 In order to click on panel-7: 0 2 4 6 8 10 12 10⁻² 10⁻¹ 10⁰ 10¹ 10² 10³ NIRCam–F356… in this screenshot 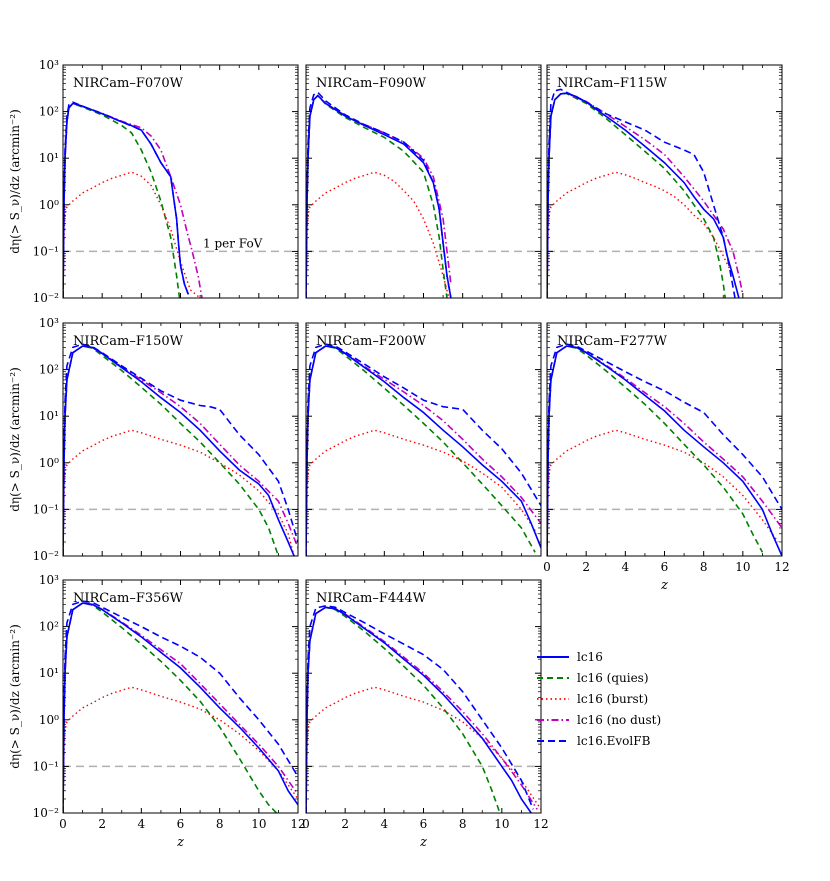, I will do `click(157, 711)`.